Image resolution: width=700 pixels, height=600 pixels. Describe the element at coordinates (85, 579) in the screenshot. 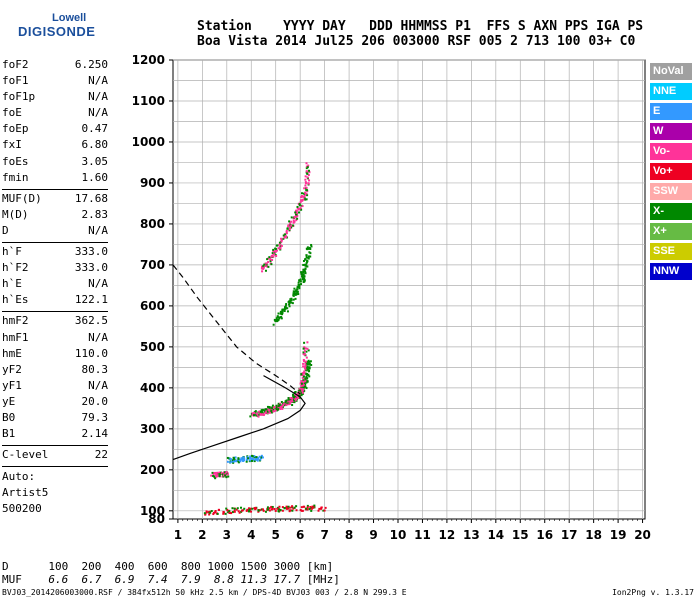

I see `table-cell: 6.7` at that location.